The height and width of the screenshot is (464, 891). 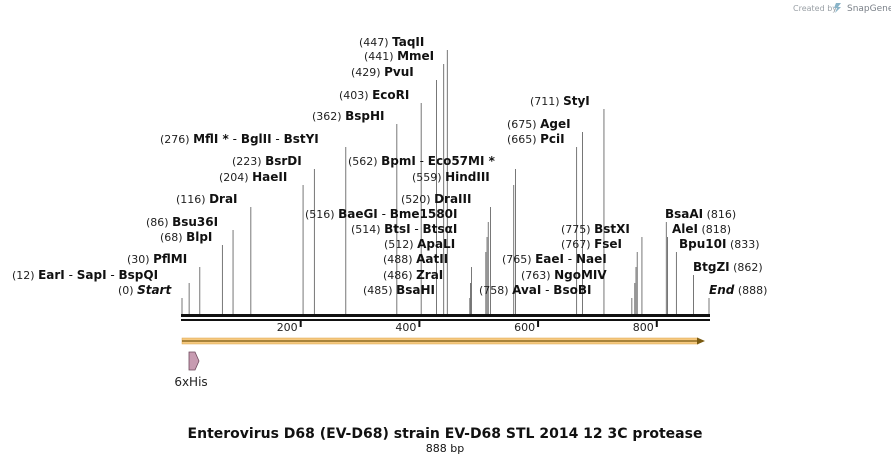 What do you see at coordinates (267, 161) in the screenshot?
I see `enzyme-label-bsr: (223) BsrDI` at bounding box center [267, 161].